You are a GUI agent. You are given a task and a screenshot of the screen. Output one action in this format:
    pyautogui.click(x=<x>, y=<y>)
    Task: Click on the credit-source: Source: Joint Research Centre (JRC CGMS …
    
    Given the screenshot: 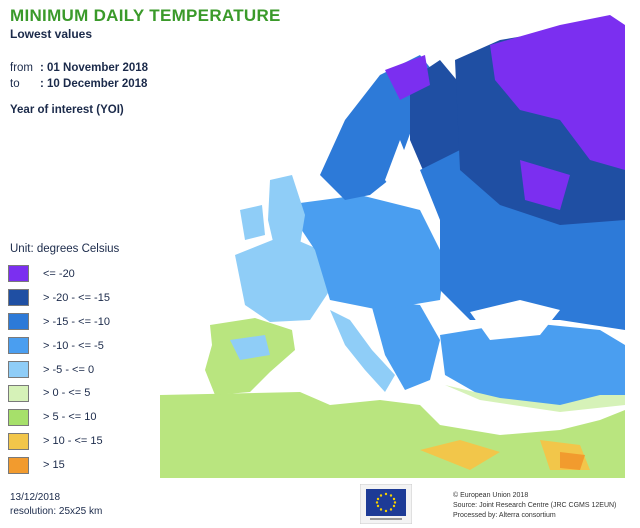 What is the action you would take?
    pyautogui.click(x=535, y=505)
    